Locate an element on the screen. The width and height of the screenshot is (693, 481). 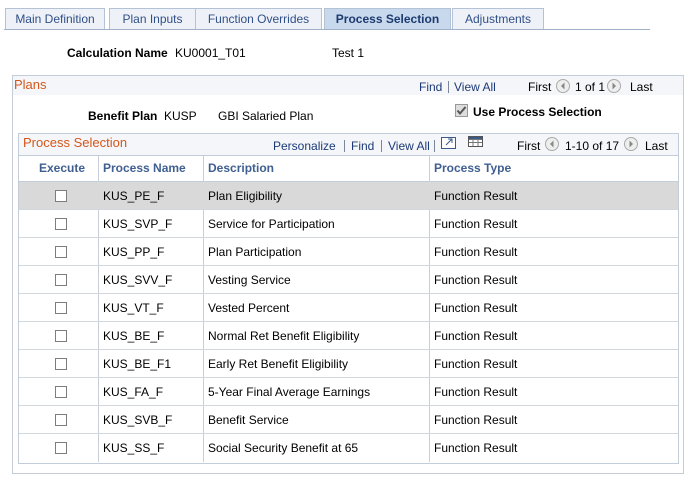
plans-title: Plans is located at coordinates (30, 84).